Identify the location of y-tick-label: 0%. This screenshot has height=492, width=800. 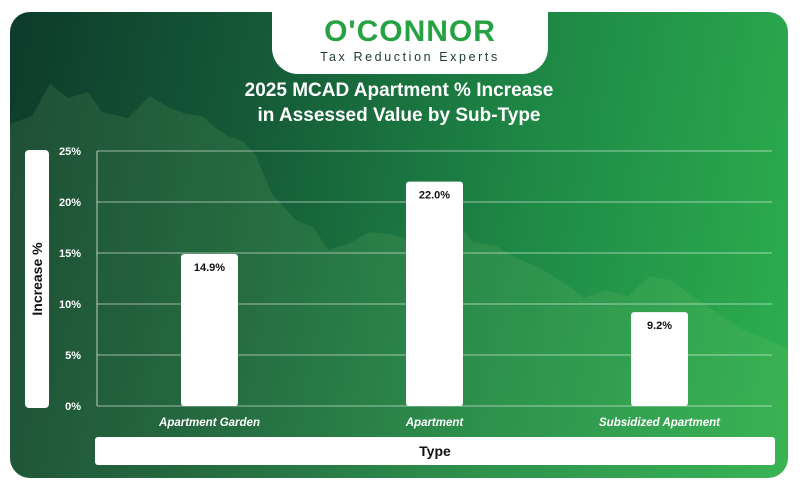
(73, 407).